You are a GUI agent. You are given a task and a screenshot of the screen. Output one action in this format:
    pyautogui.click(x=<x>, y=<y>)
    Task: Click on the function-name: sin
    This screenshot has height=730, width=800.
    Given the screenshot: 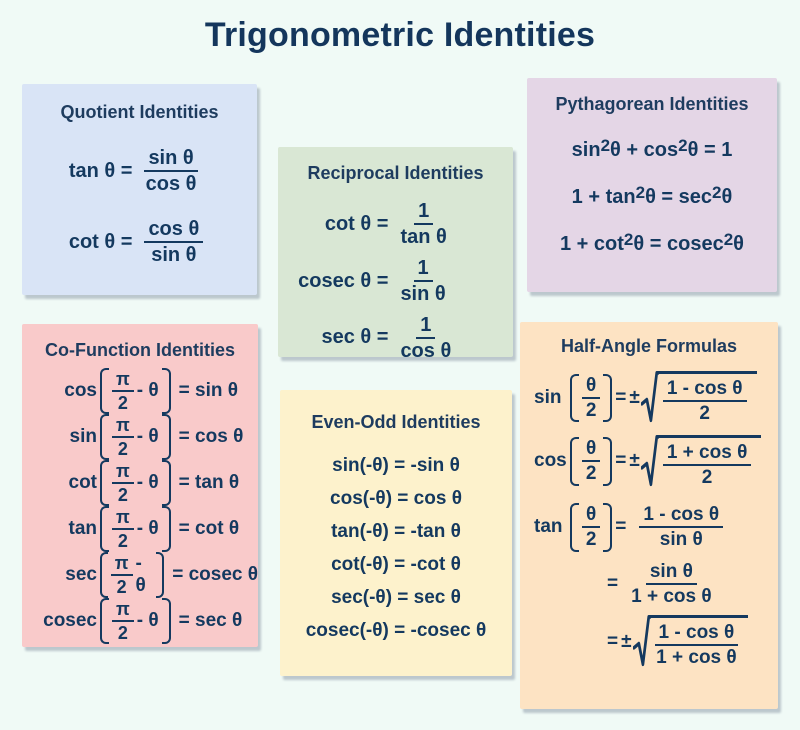 What is the action you would take?
    pyautogui.click(x=83, y=437)
    